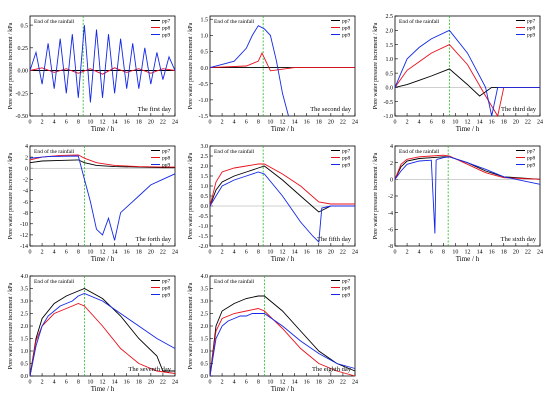 This screenshot has width=550, height=400. Describe the element at coordinates (149, 369) in the screenshot. I see `panel-title: The seventh day` at that location.